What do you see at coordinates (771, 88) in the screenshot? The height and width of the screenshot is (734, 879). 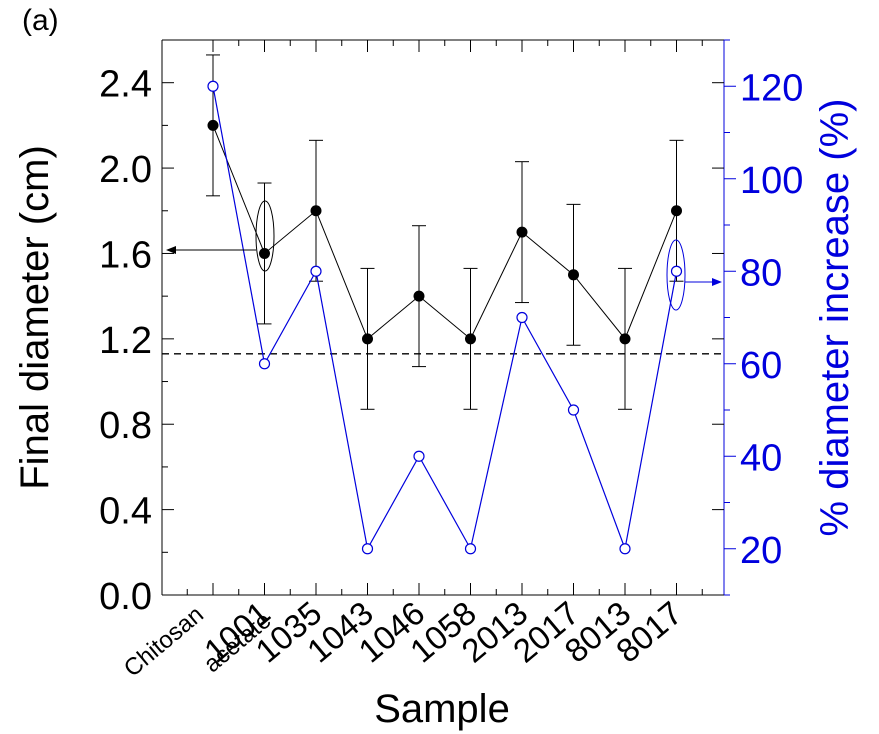 I see `right-tick-label: 120` at bounding box center [771, 88].